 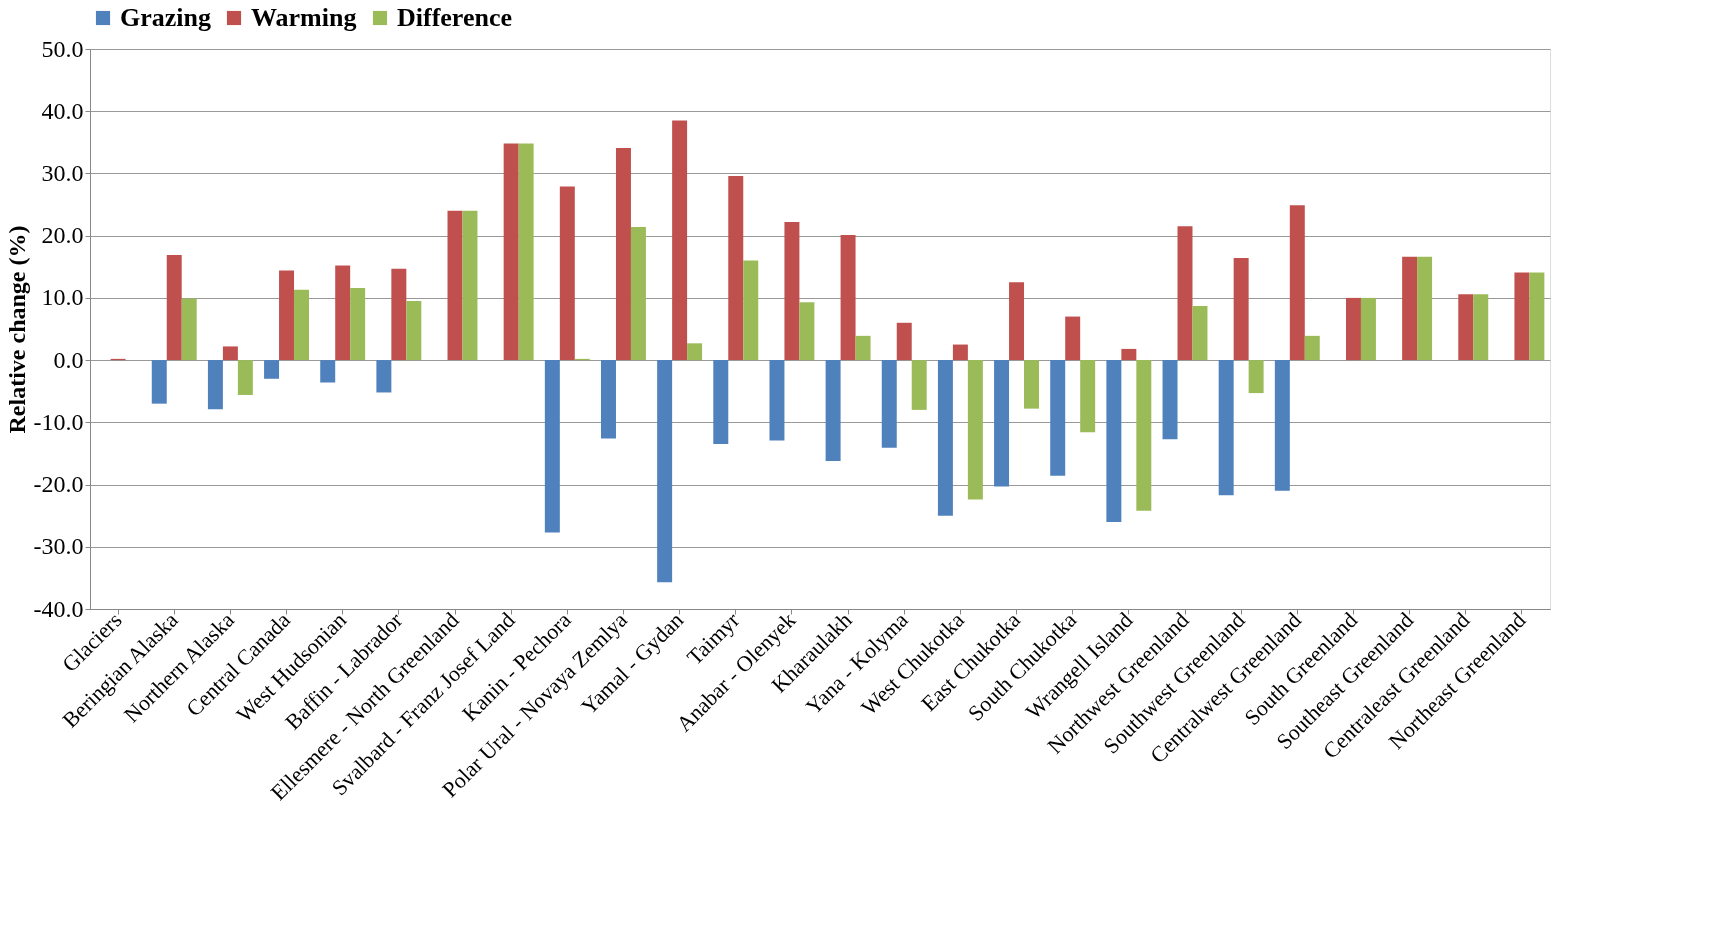 What do you see at coordinates (58, 608) in the screenshot?
I see `y-tick-label: -40.0` at bounding box center [58, 608].